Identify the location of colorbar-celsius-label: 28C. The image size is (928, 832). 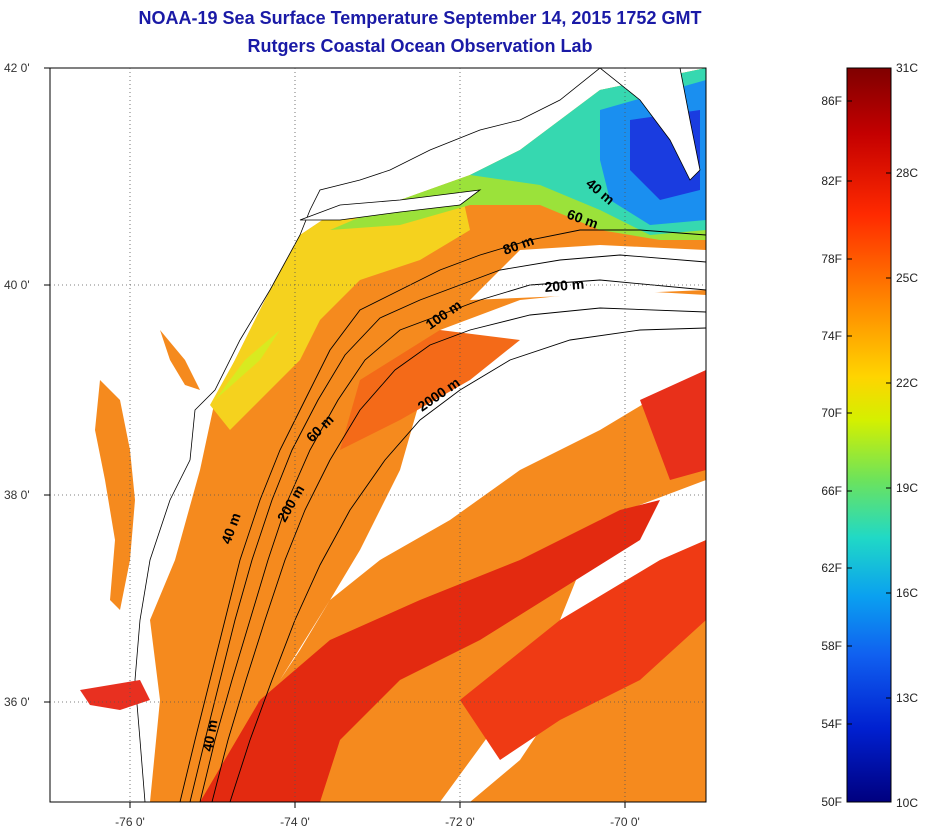
(907, 173).